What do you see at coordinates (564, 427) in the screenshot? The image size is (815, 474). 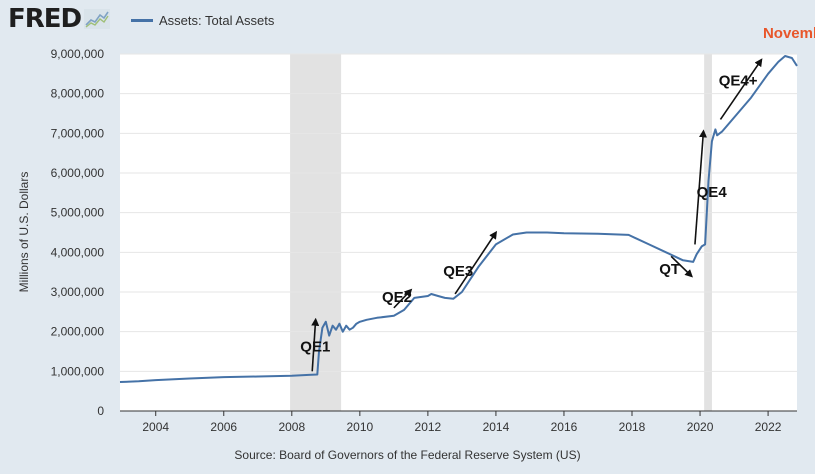 I see `x-tick-label: 2016` at bounding box center [564, 427].